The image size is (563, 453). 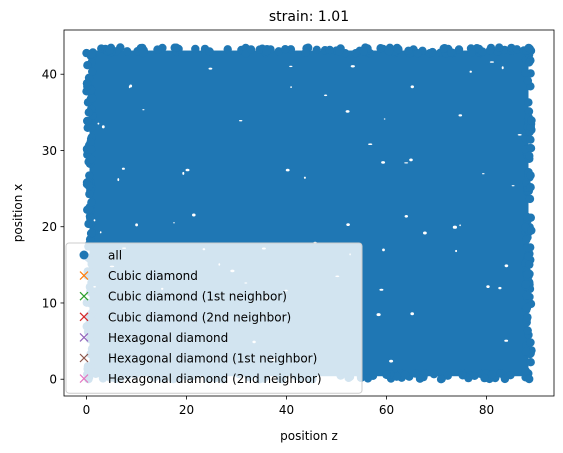 What do you see at coordinates (486, 410) in the screenshot?
I see `x-tick-label: 80` at bounding box center [486, 410].